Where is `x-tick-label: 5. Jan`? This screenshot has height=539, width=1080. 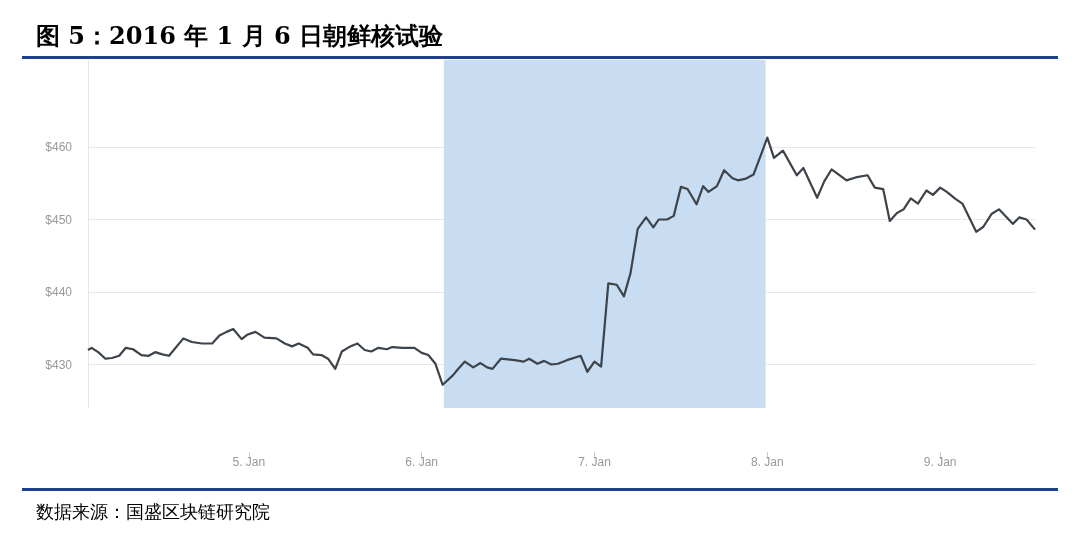 x-tick-label: 5. Jan is located at coordinates (249, 462).